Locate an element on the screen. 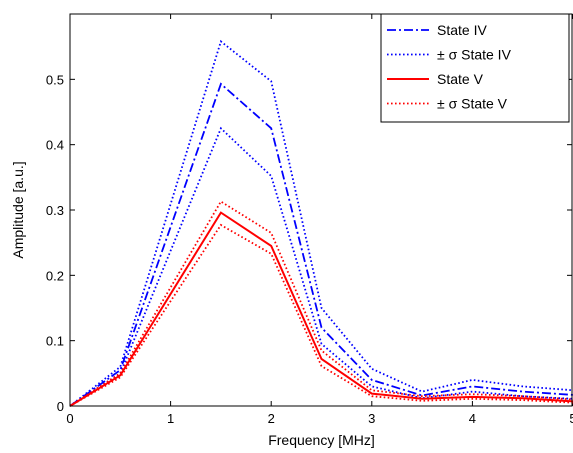 This screenshot has height=453, width=573. y-tick-label: 0.4 is located at coordinates (55, 145).